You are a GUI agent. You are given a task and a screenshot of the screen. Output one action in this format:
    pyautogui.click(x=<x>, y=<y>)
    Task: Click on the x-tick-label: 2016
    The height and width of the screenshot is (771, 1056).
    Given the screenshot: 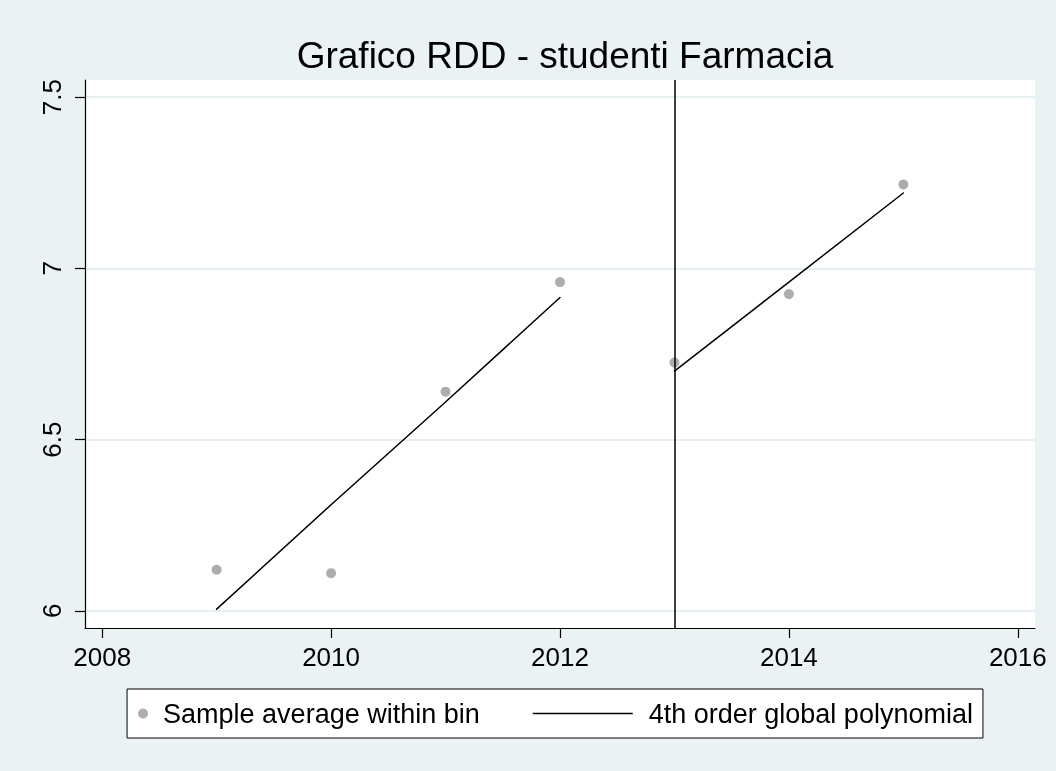 What is the action you would take?
    pyautogui.click(x=1017, y=657)
    